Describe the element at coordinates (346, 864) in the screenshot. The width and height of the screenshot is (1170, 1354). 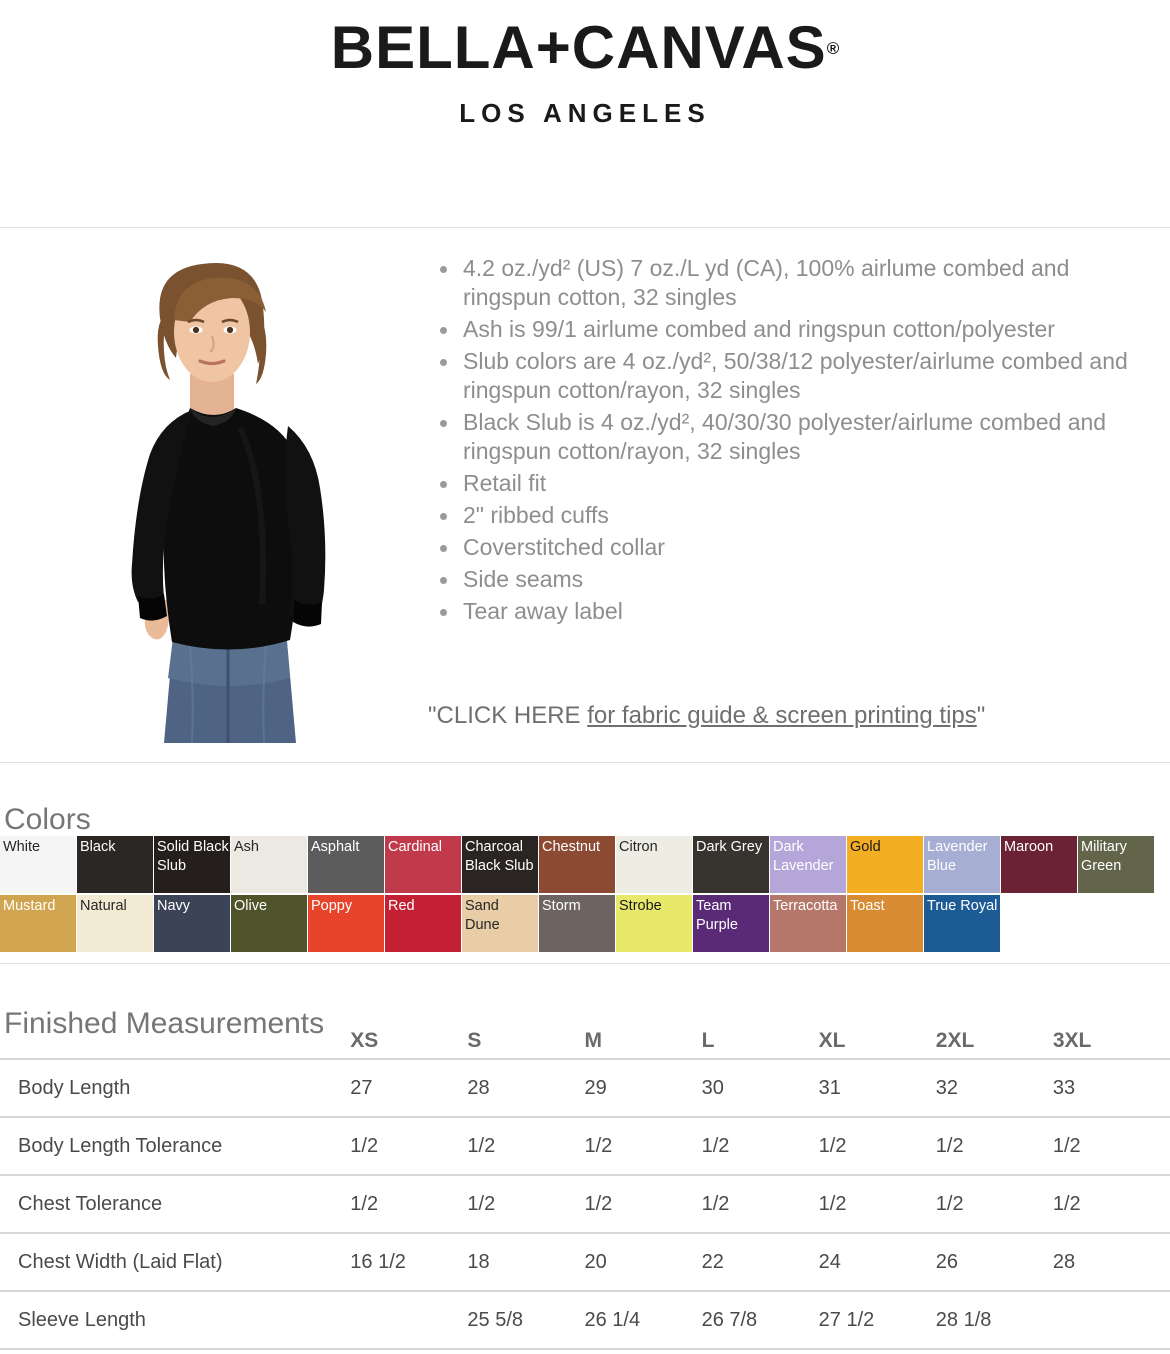
I see `color-swatch: Asphalt` at that location.